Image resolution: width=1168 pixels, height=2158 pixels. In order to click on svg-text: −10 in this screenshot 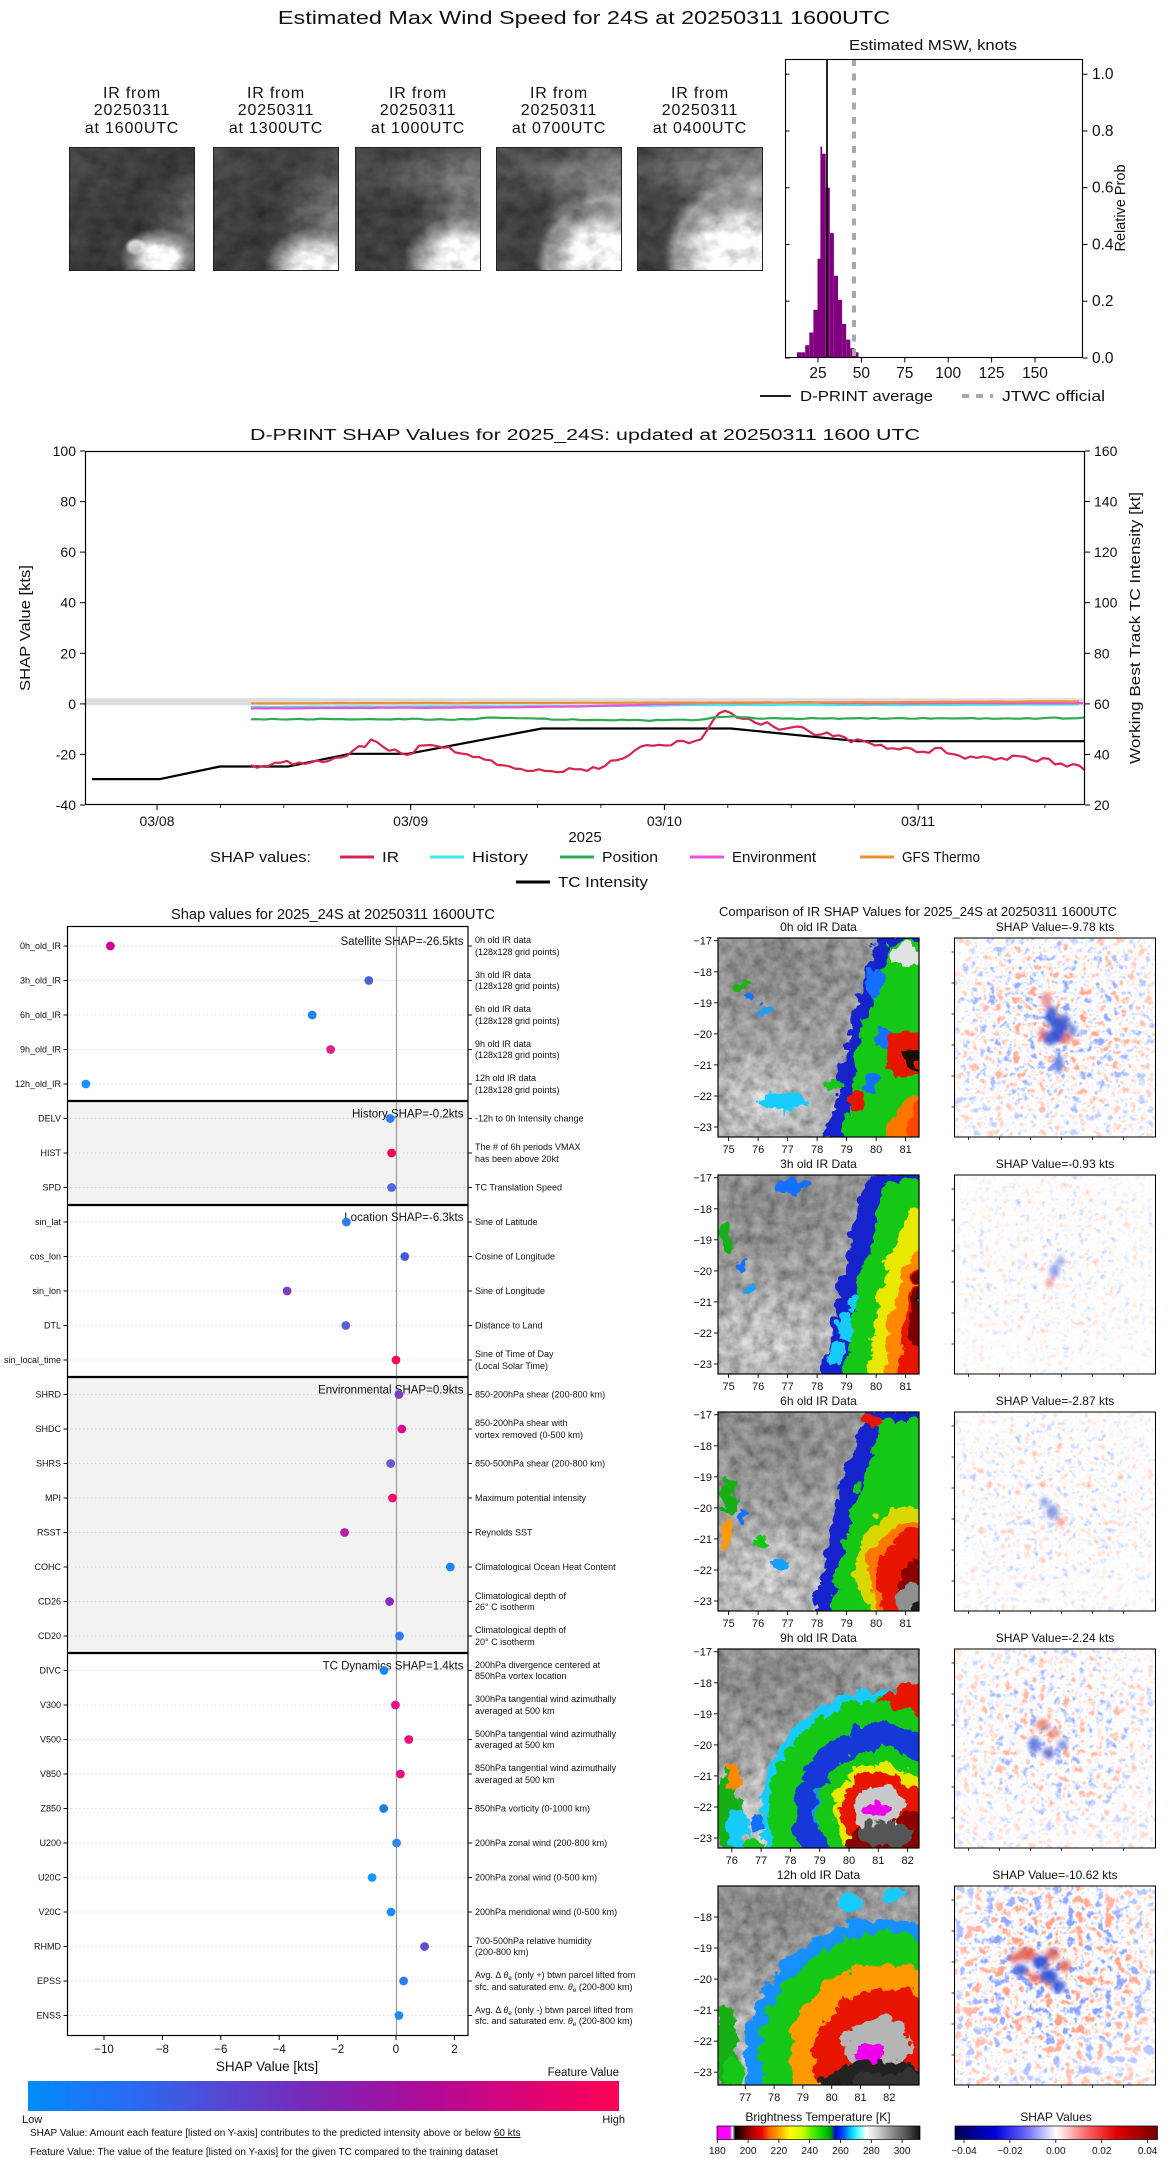, I will do `click(104, 2050)`.